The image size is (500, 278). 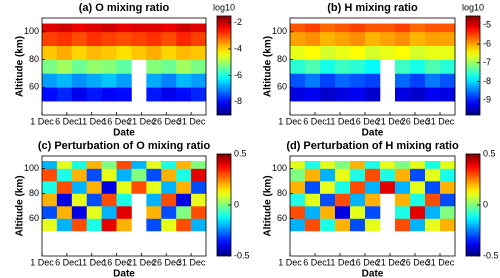 What do you see at coordinates (315, 121) in the screenshot?
I see `x-tick-label: 6 Dec` at bounding box center [315, 121].